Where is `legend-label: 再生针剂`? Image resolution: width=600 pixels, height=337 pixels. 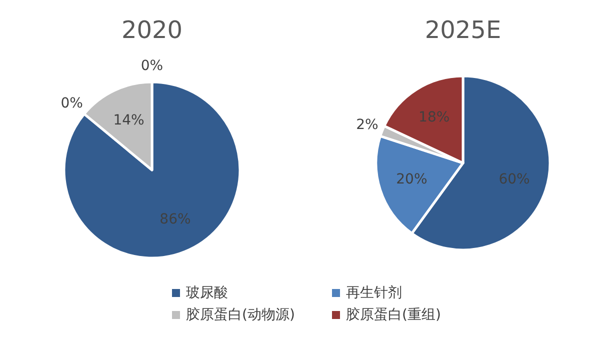 legend-label: 再生针剂 is located at coordinates (374, 293).